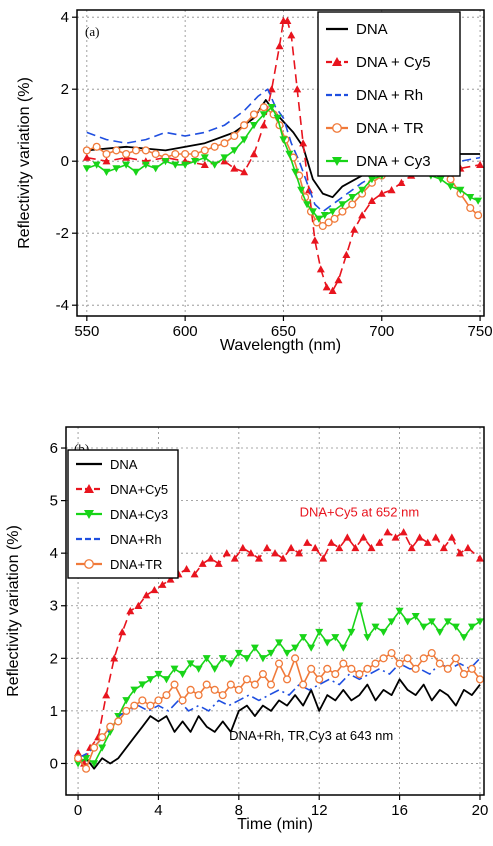 This screenshot has height=846, width=493. I want to click on y-tick-label: -2, so click(62, 233).